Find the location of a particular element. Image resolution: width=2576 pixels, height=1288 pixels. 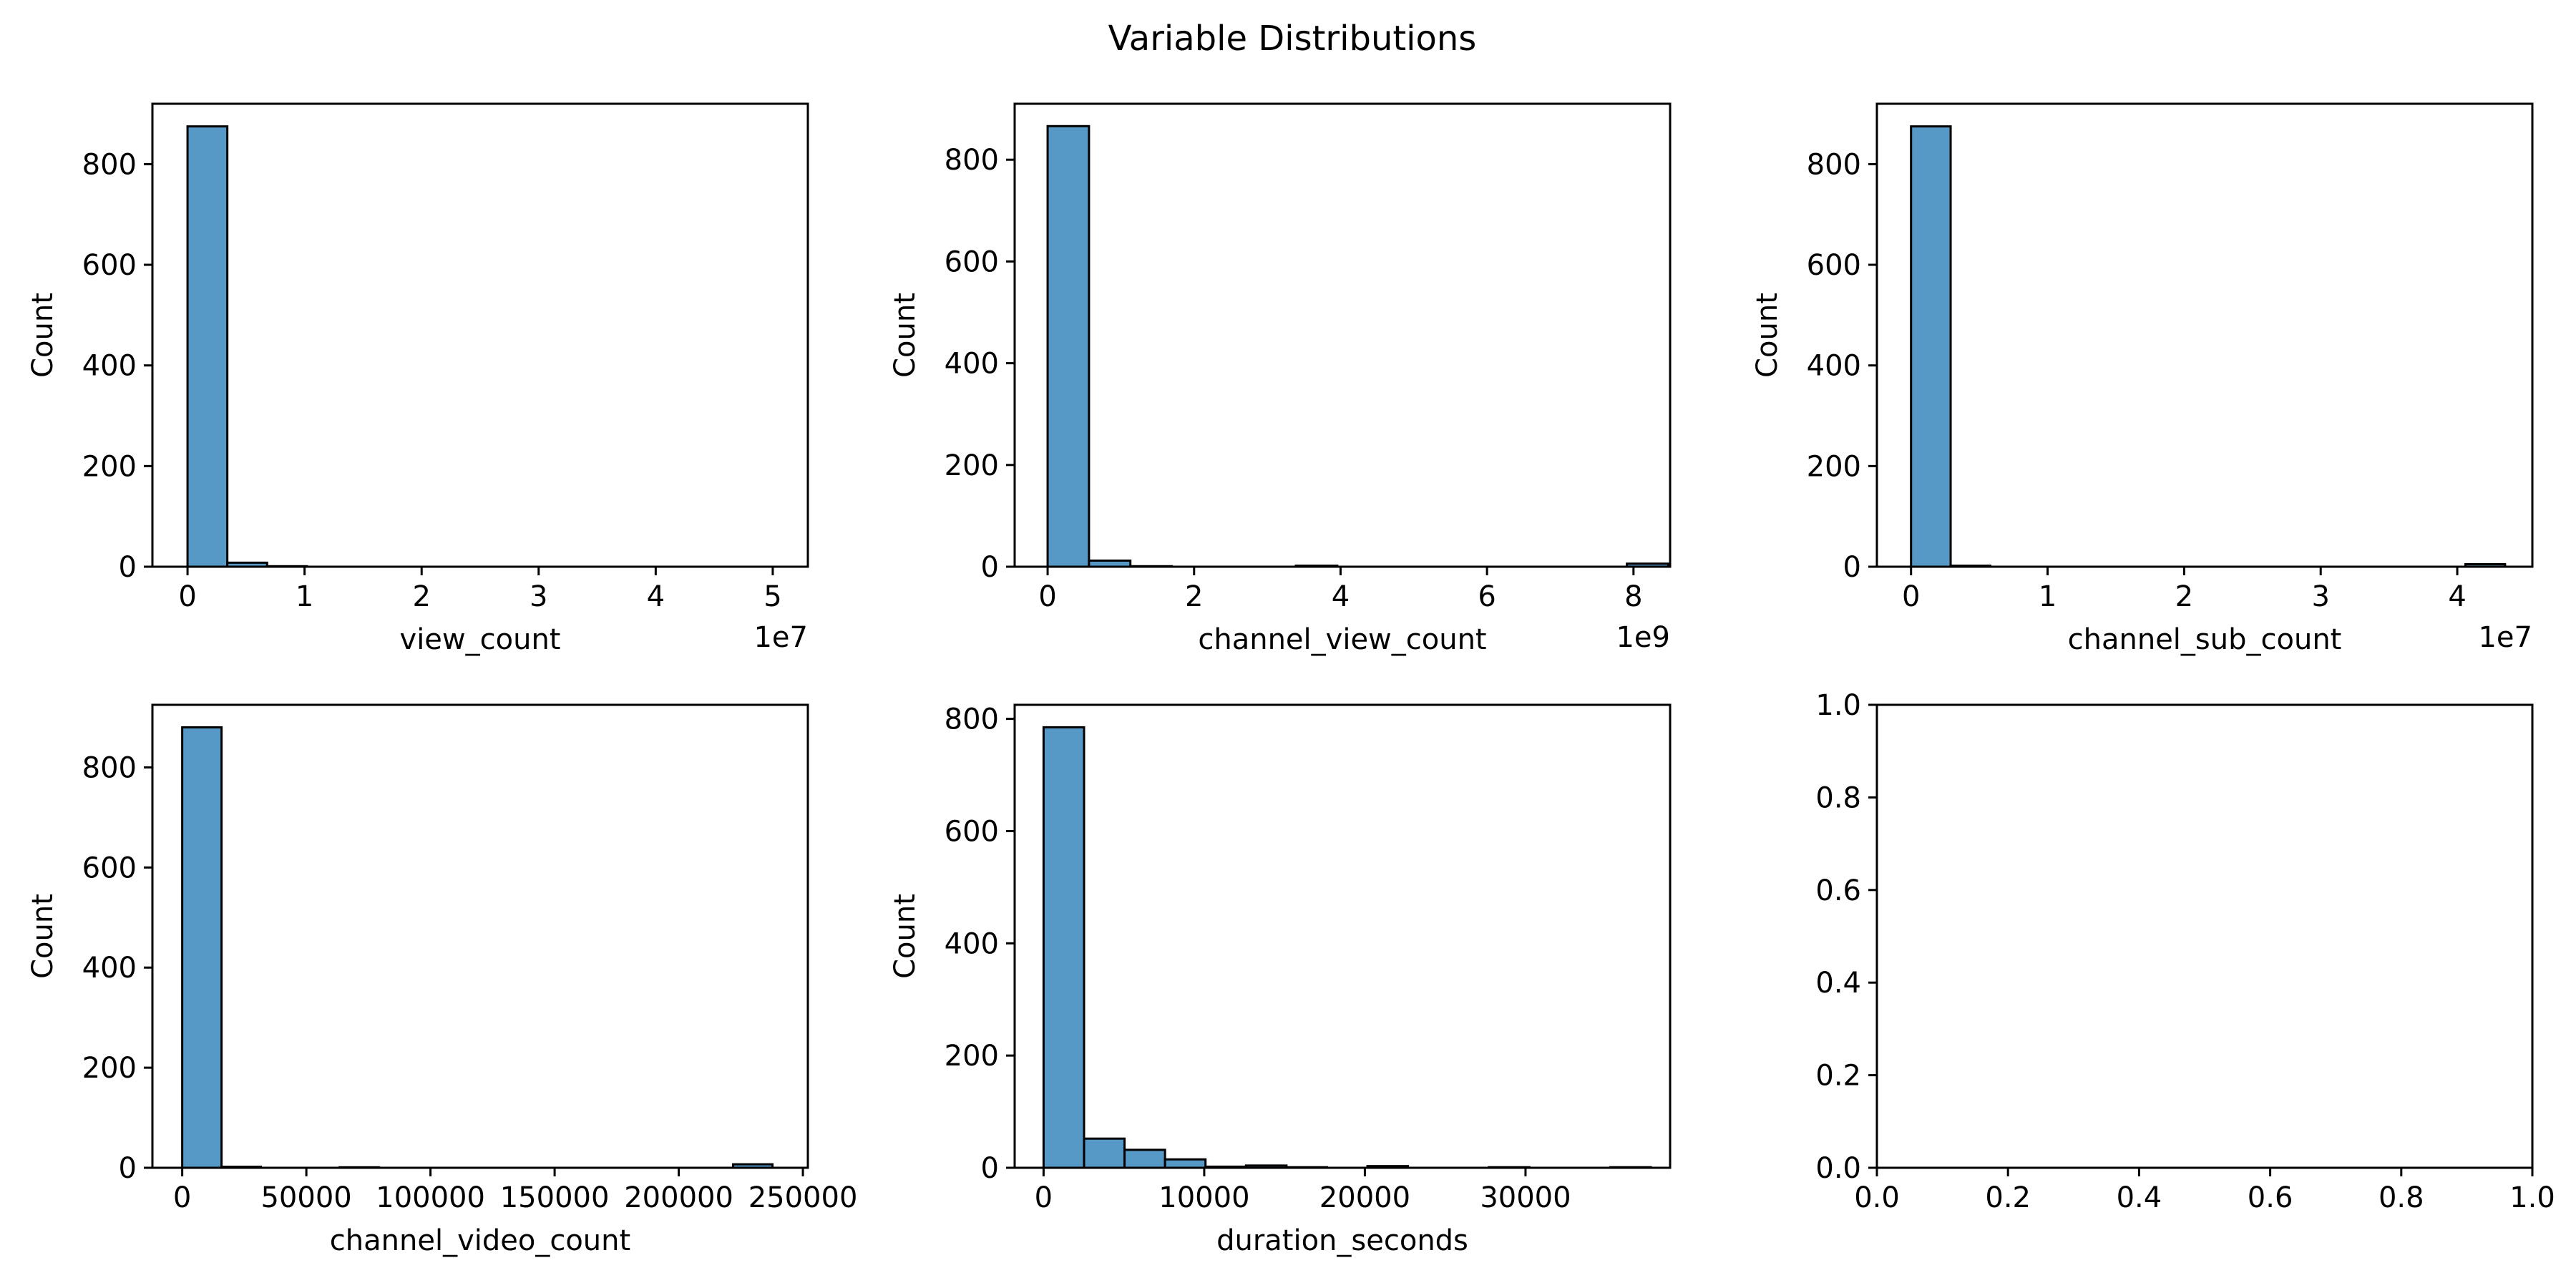

x-tick-label: 1.0 is located at coordinates (2532, 1197).